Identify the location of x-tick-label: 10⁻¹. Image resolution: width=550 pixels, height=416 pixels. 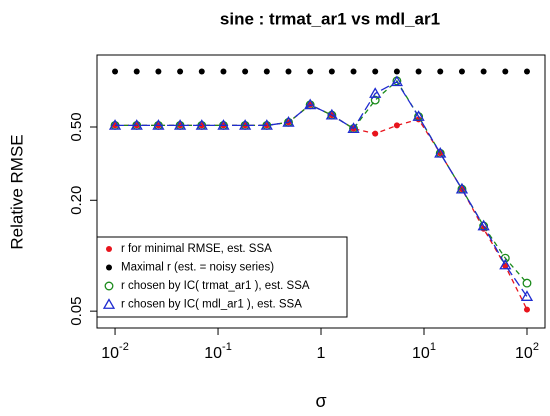
(218, 351).